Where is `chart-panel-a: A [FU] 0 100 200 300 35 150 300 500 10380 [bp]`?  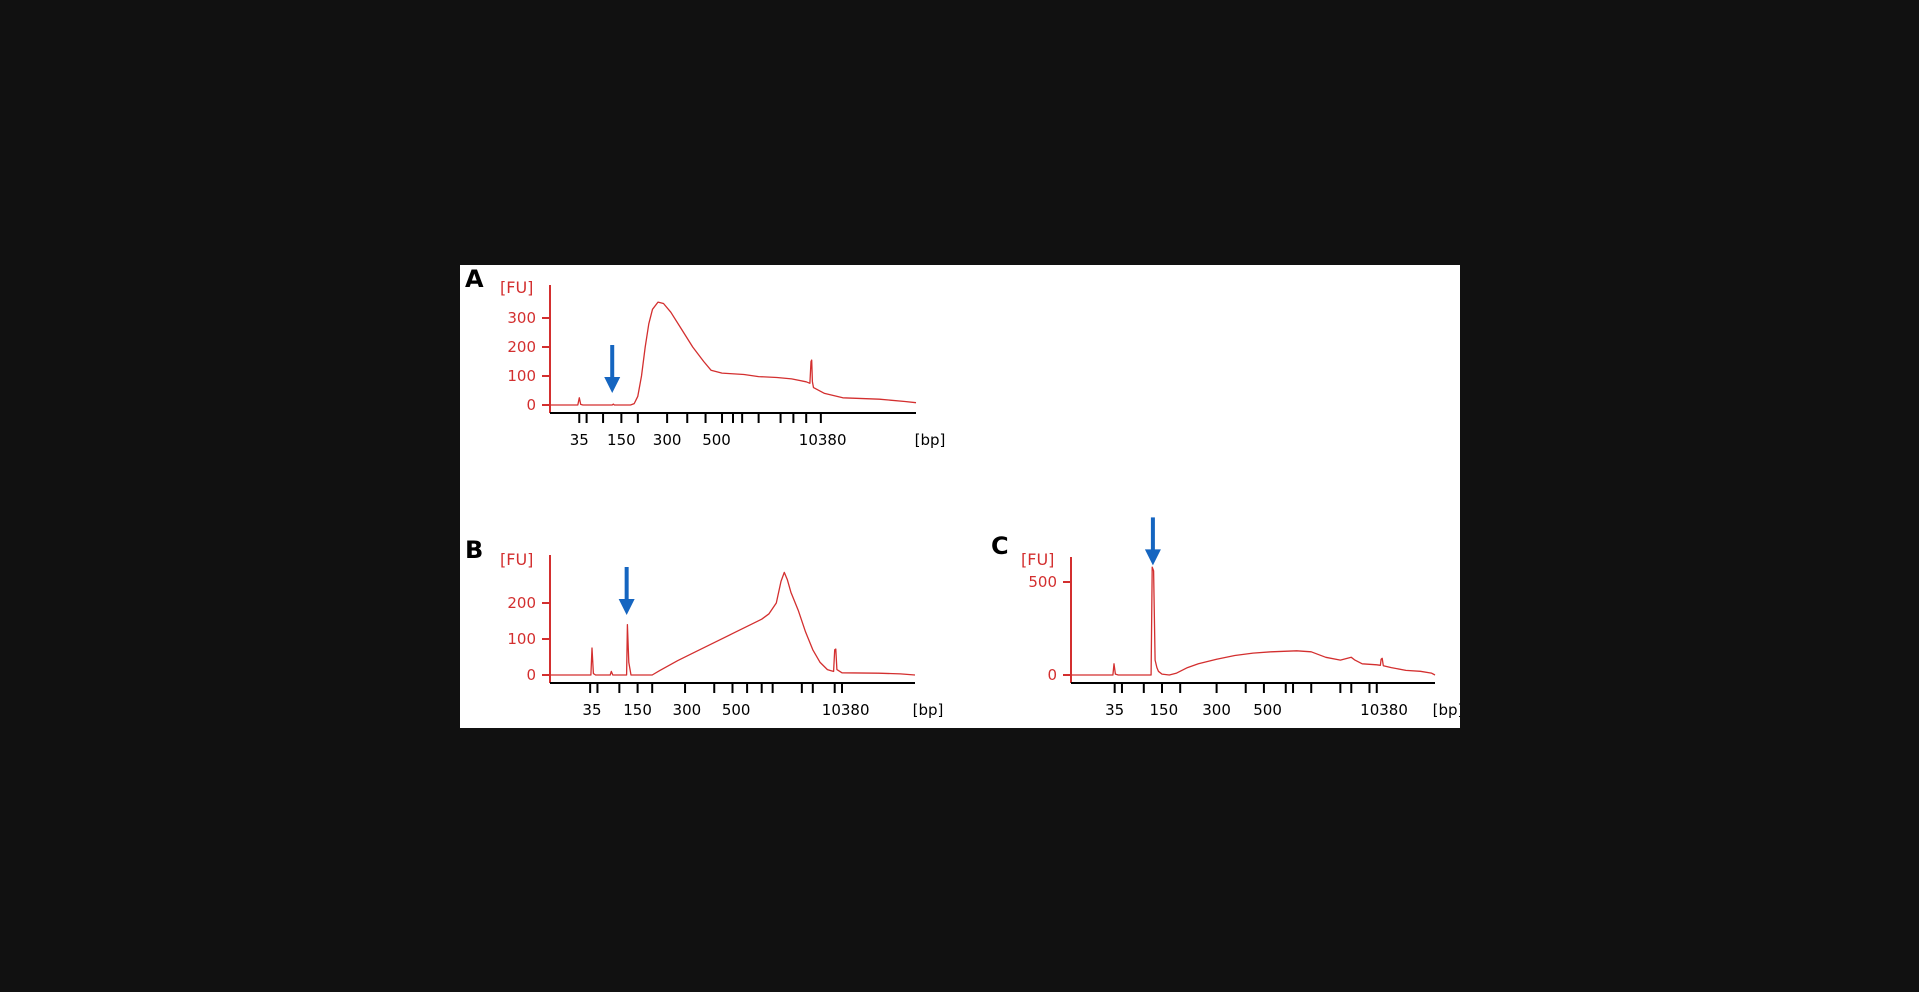 chart-panel-a: A [FU] 0 100 200 300 35 150 300 500 10380 [bp] is located at coordinates (705, 357).